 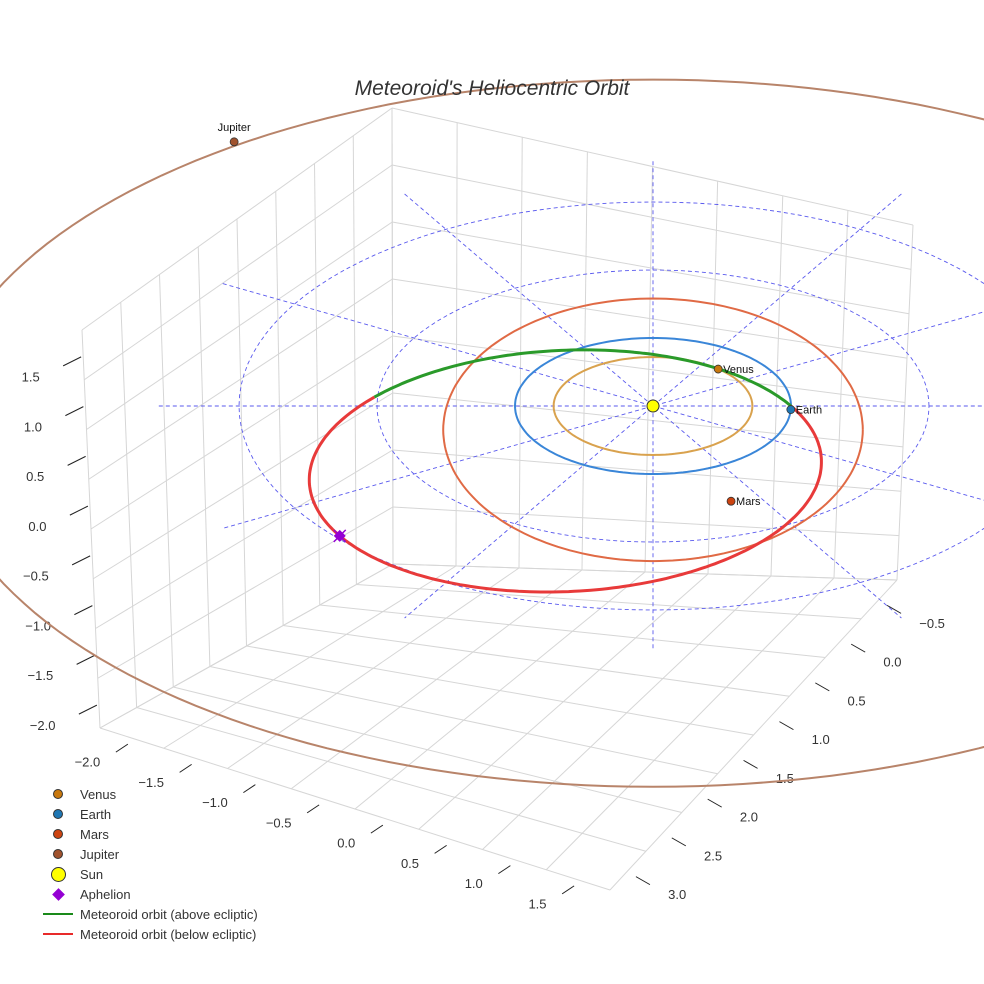 What do you see at coordinates (537, 903) in the screenshot?
I see `x-tick-label: 1.5` at bounding box center [537, 903].